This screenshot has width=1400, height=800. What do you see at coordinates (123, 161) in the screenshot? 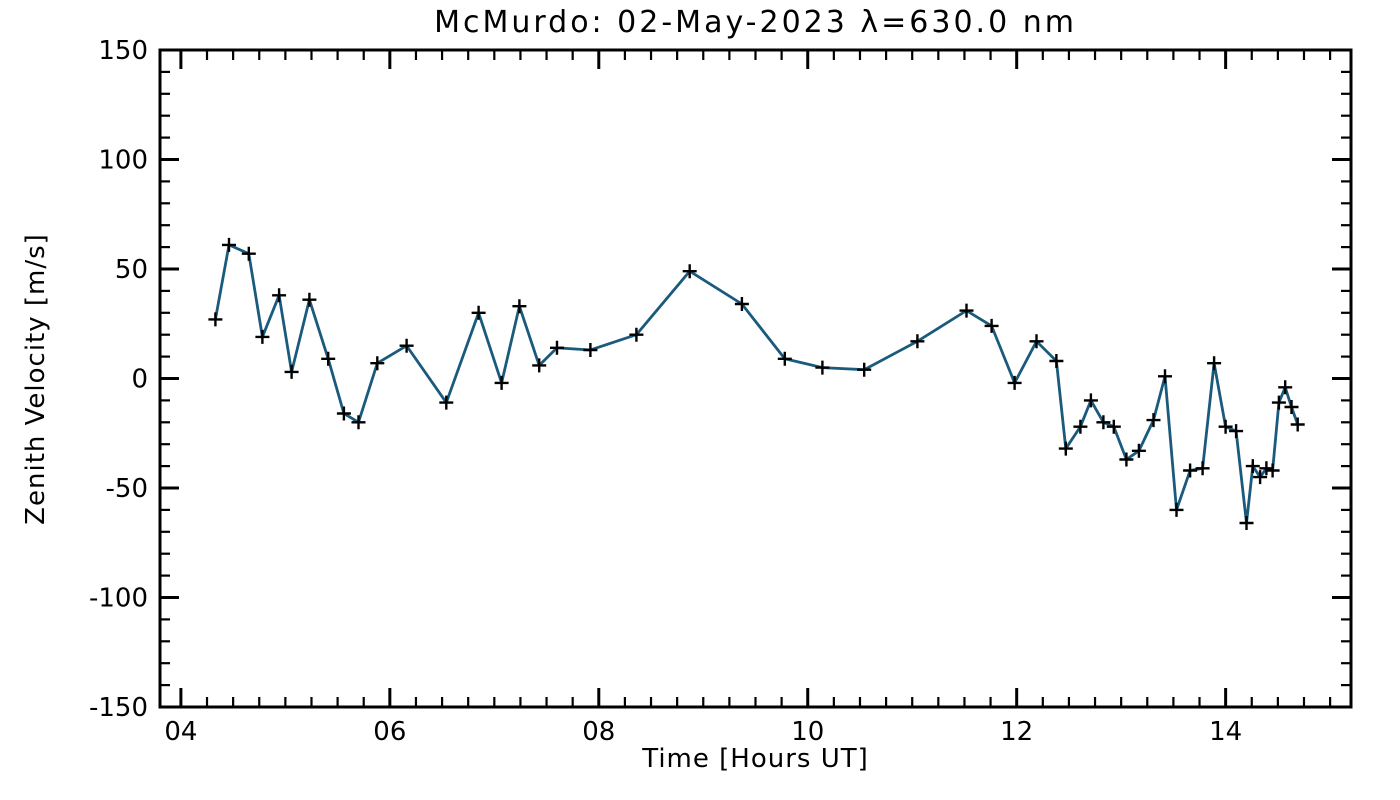
I see `y-tick-label: 100` at bounding box center [123, 161].